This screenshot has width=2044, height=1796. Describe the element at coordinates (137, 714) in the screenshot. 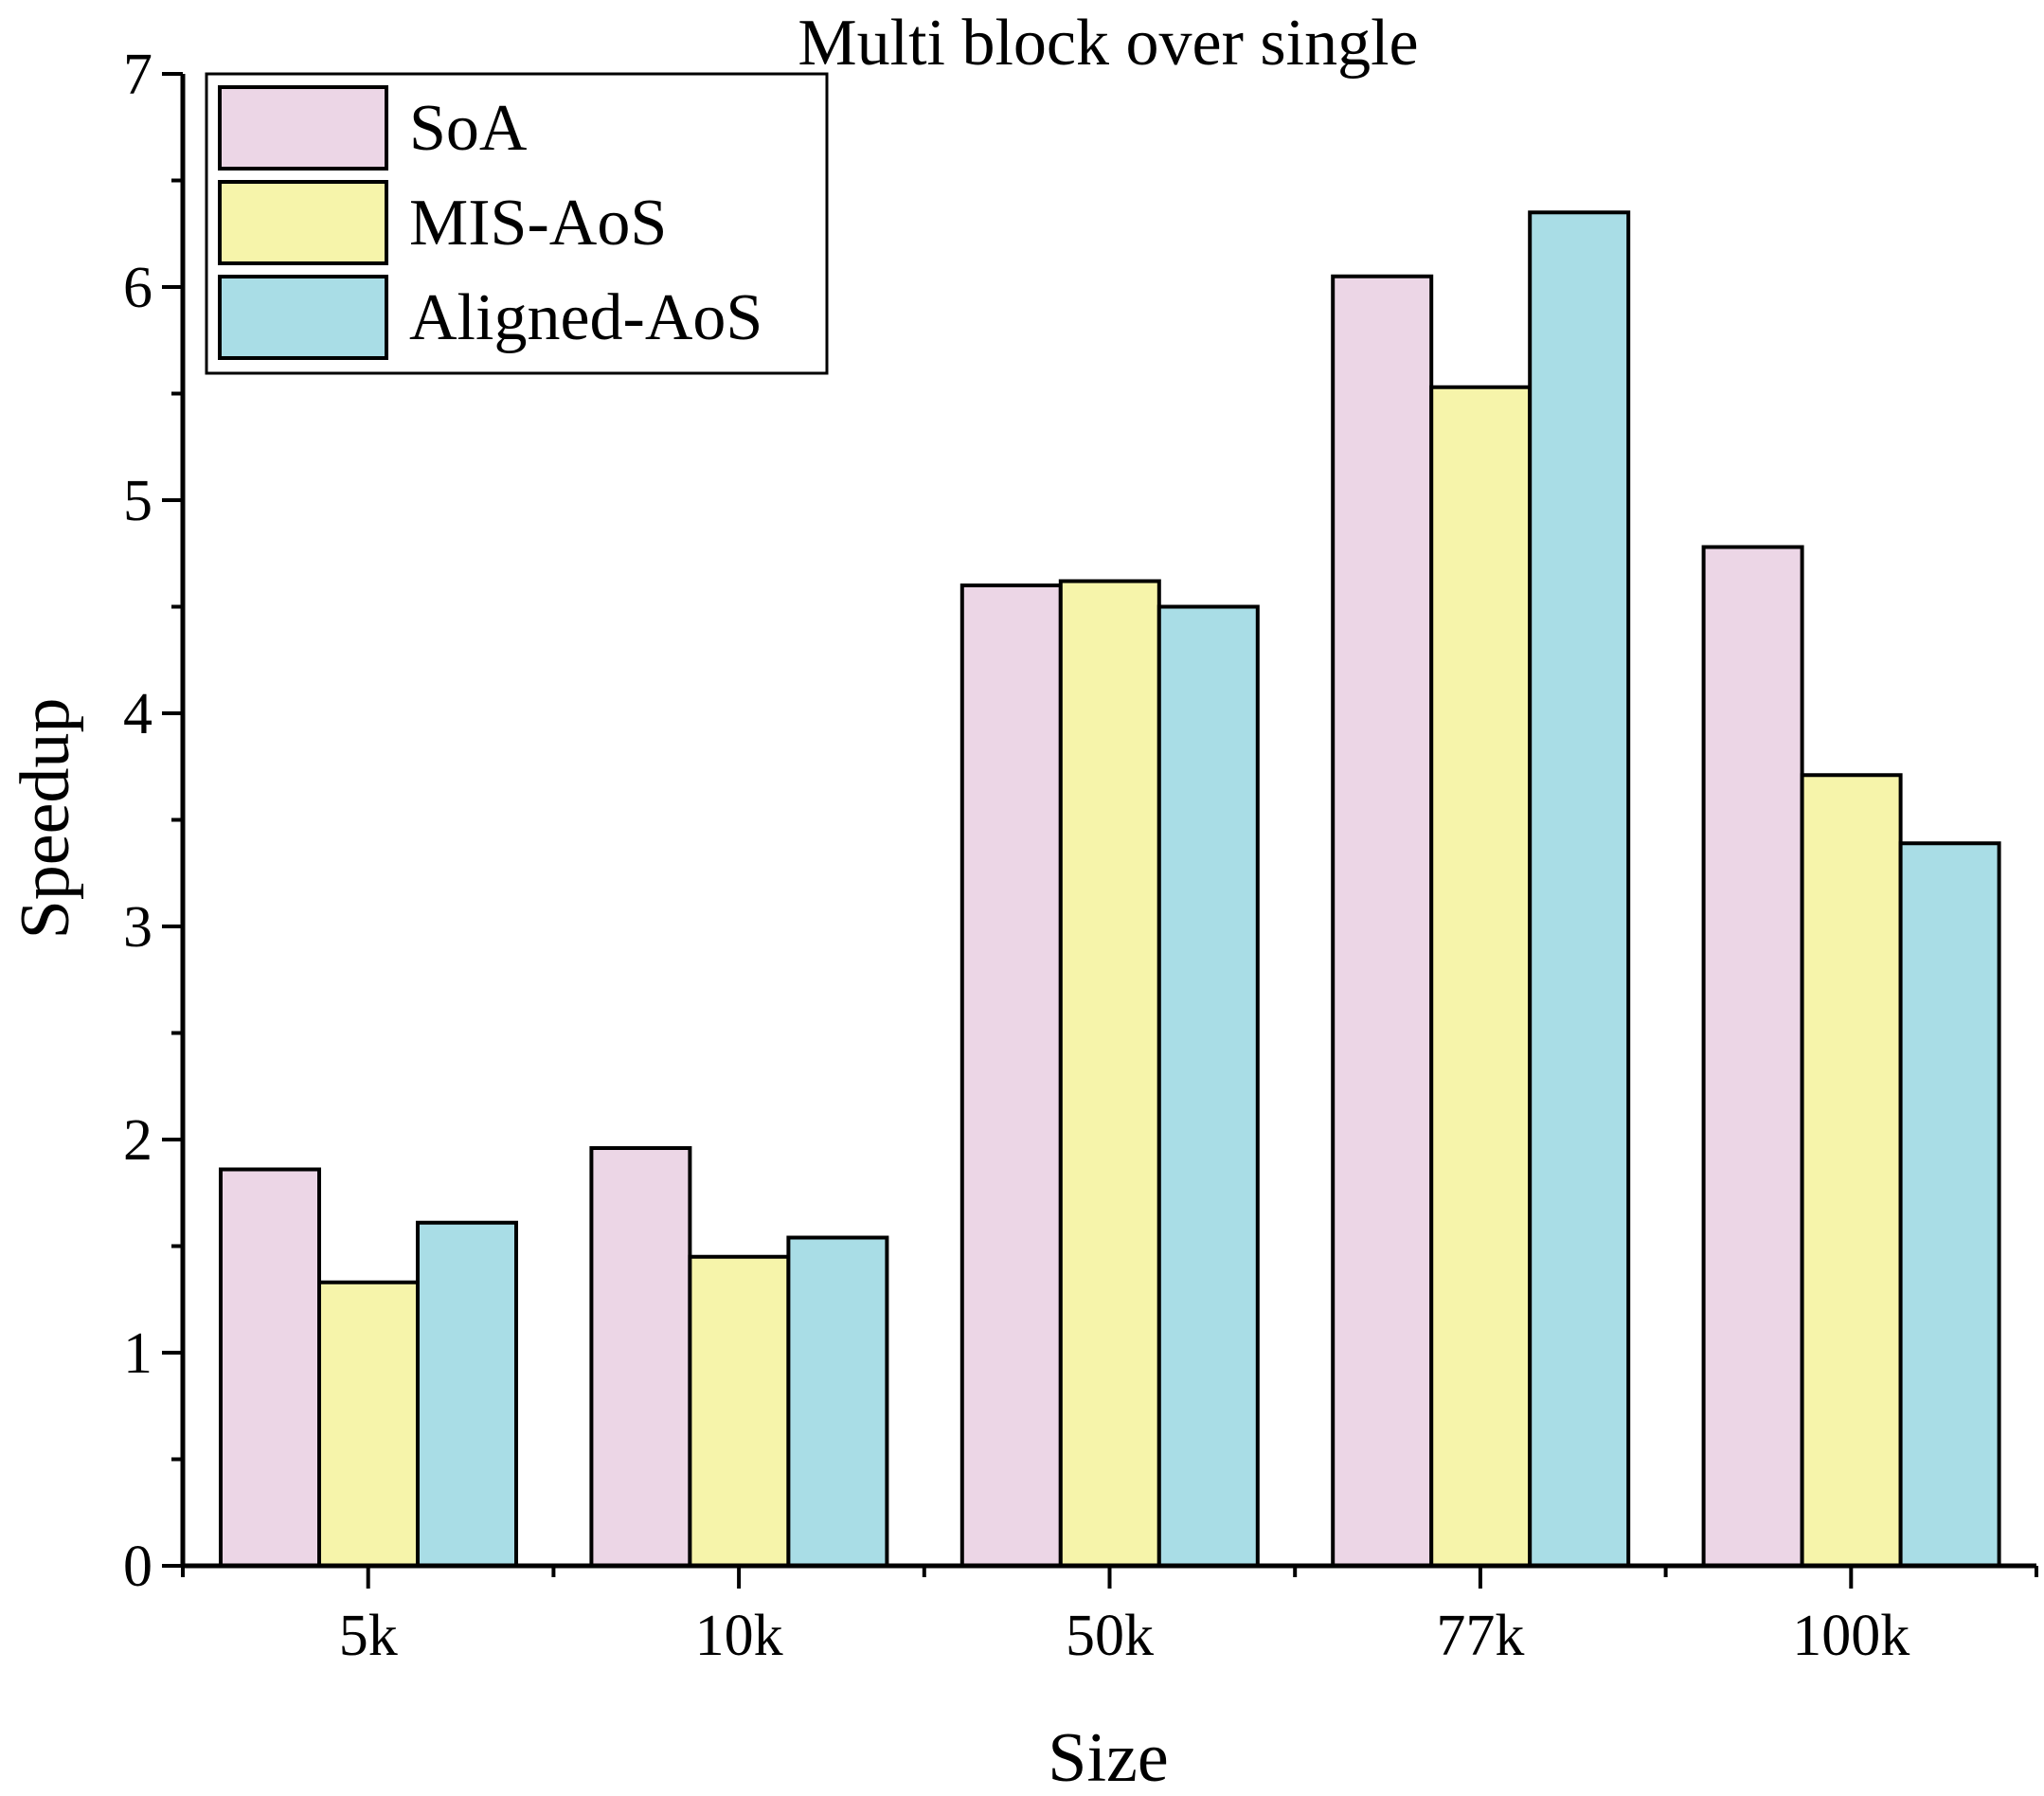

I see `y-tick-label: 4` at that location.